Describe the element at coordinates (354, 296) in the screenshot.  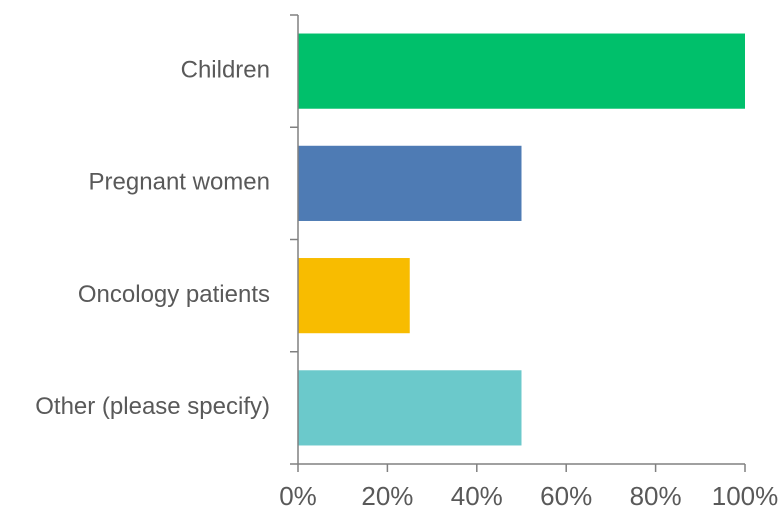
I see `bar-oncology-patients` at that location.